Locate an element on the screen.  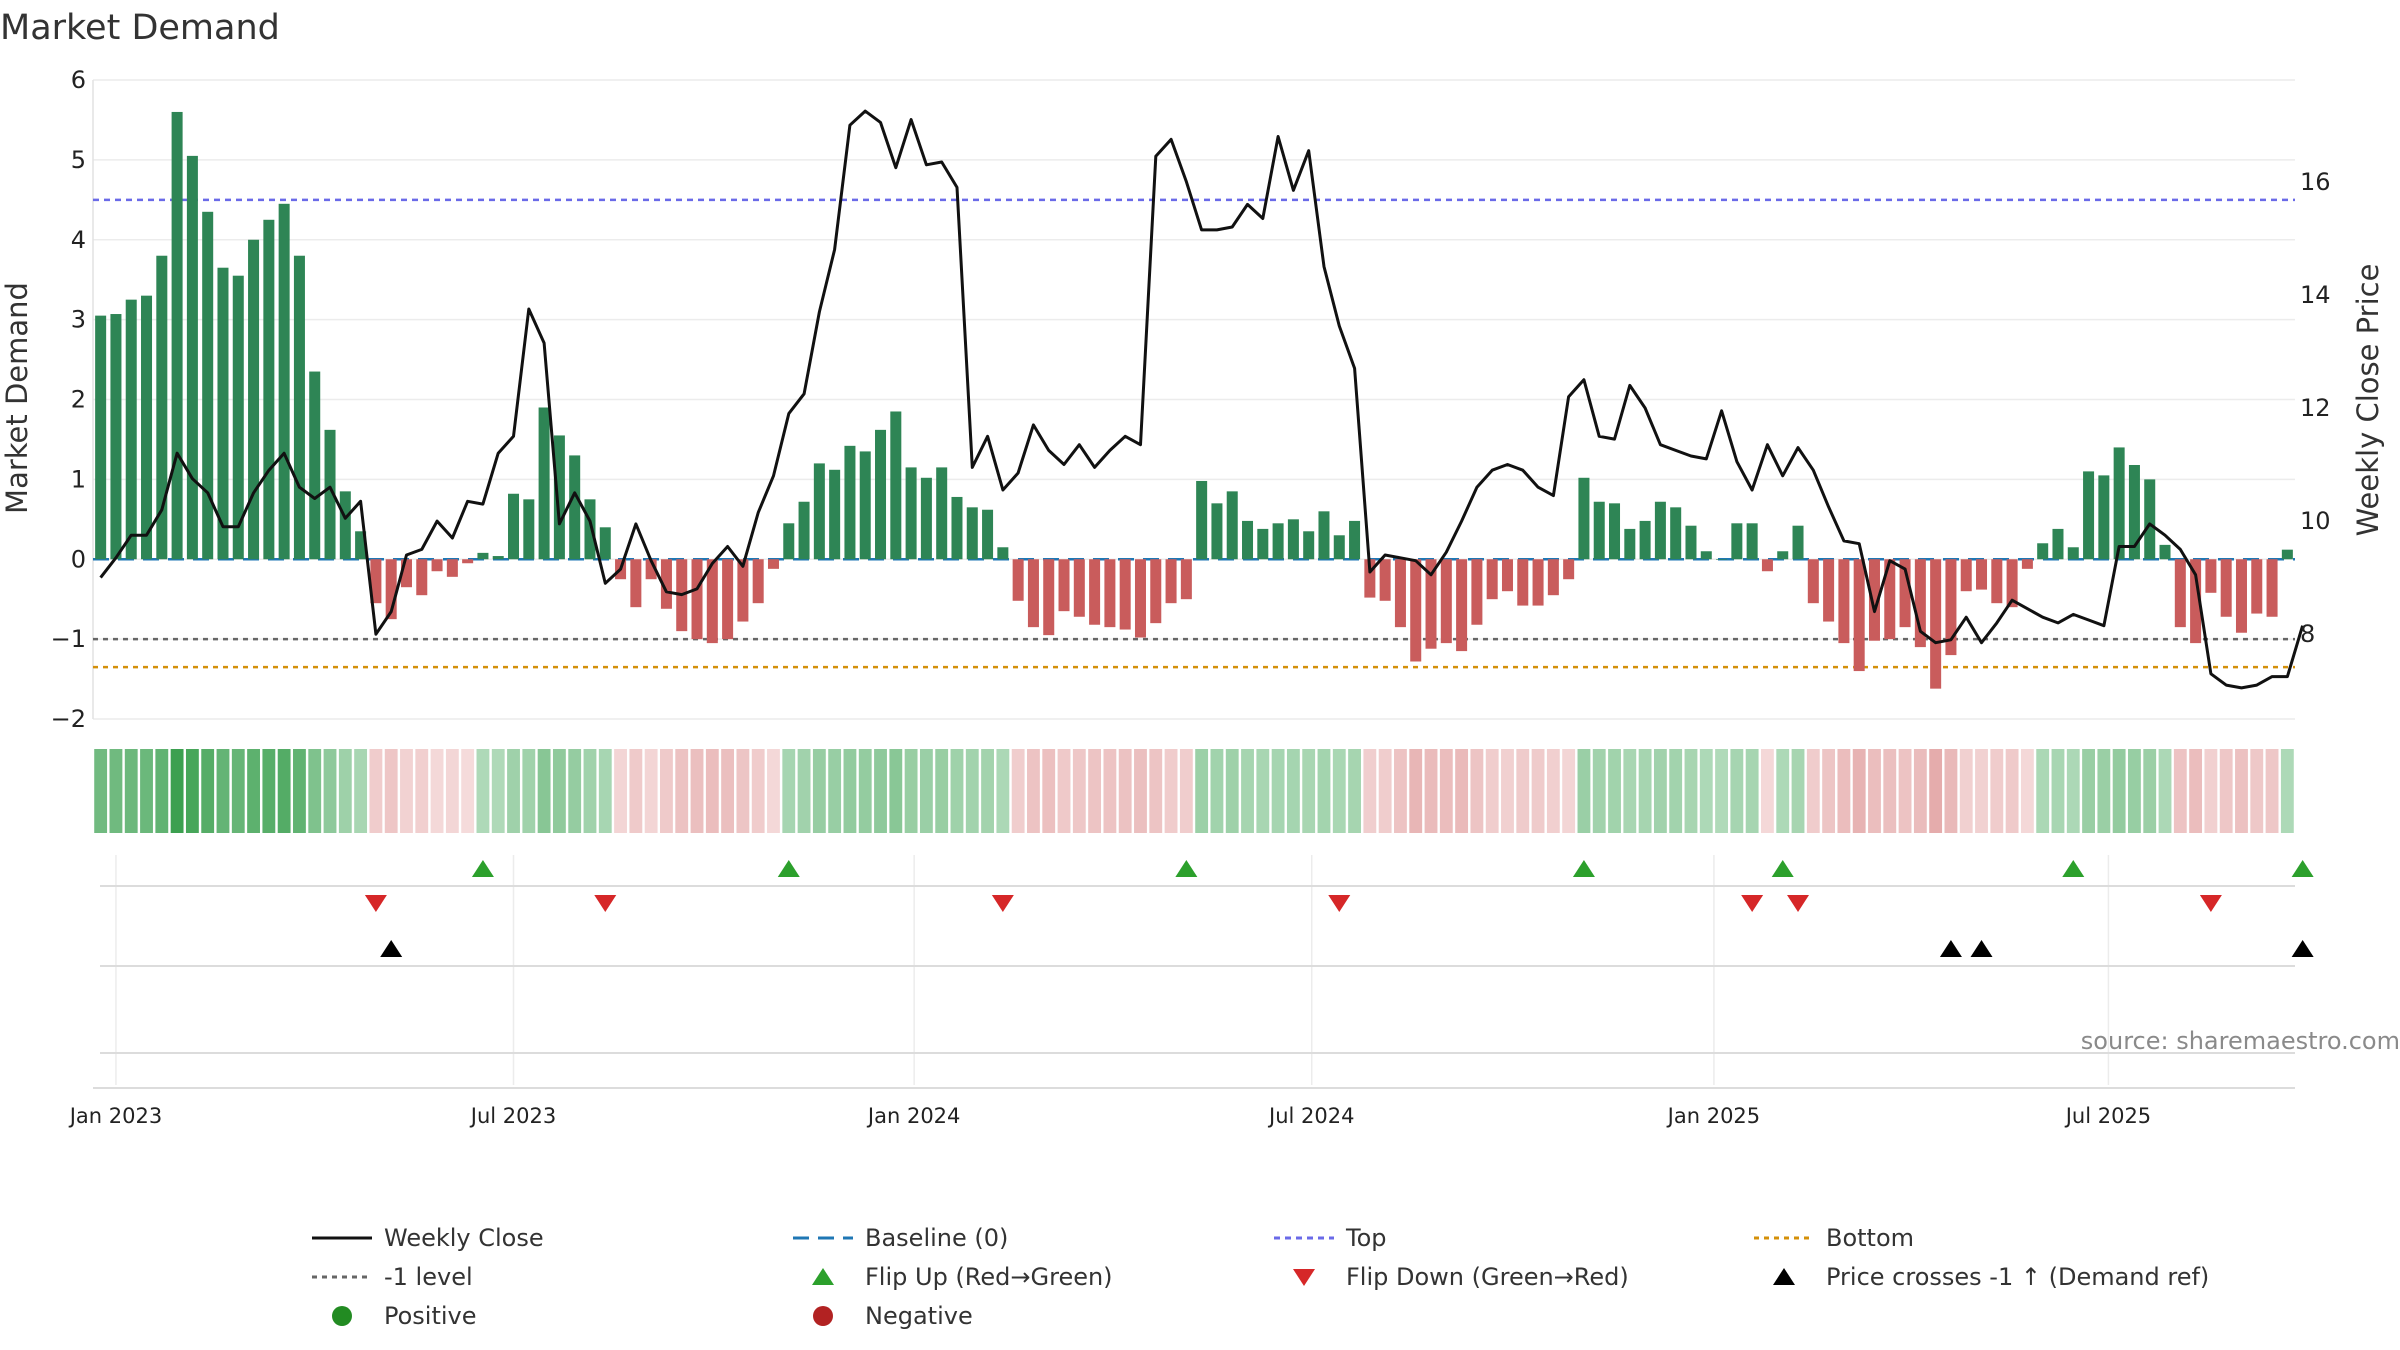
price-cross-marker is located at coordinates (1950, 948).